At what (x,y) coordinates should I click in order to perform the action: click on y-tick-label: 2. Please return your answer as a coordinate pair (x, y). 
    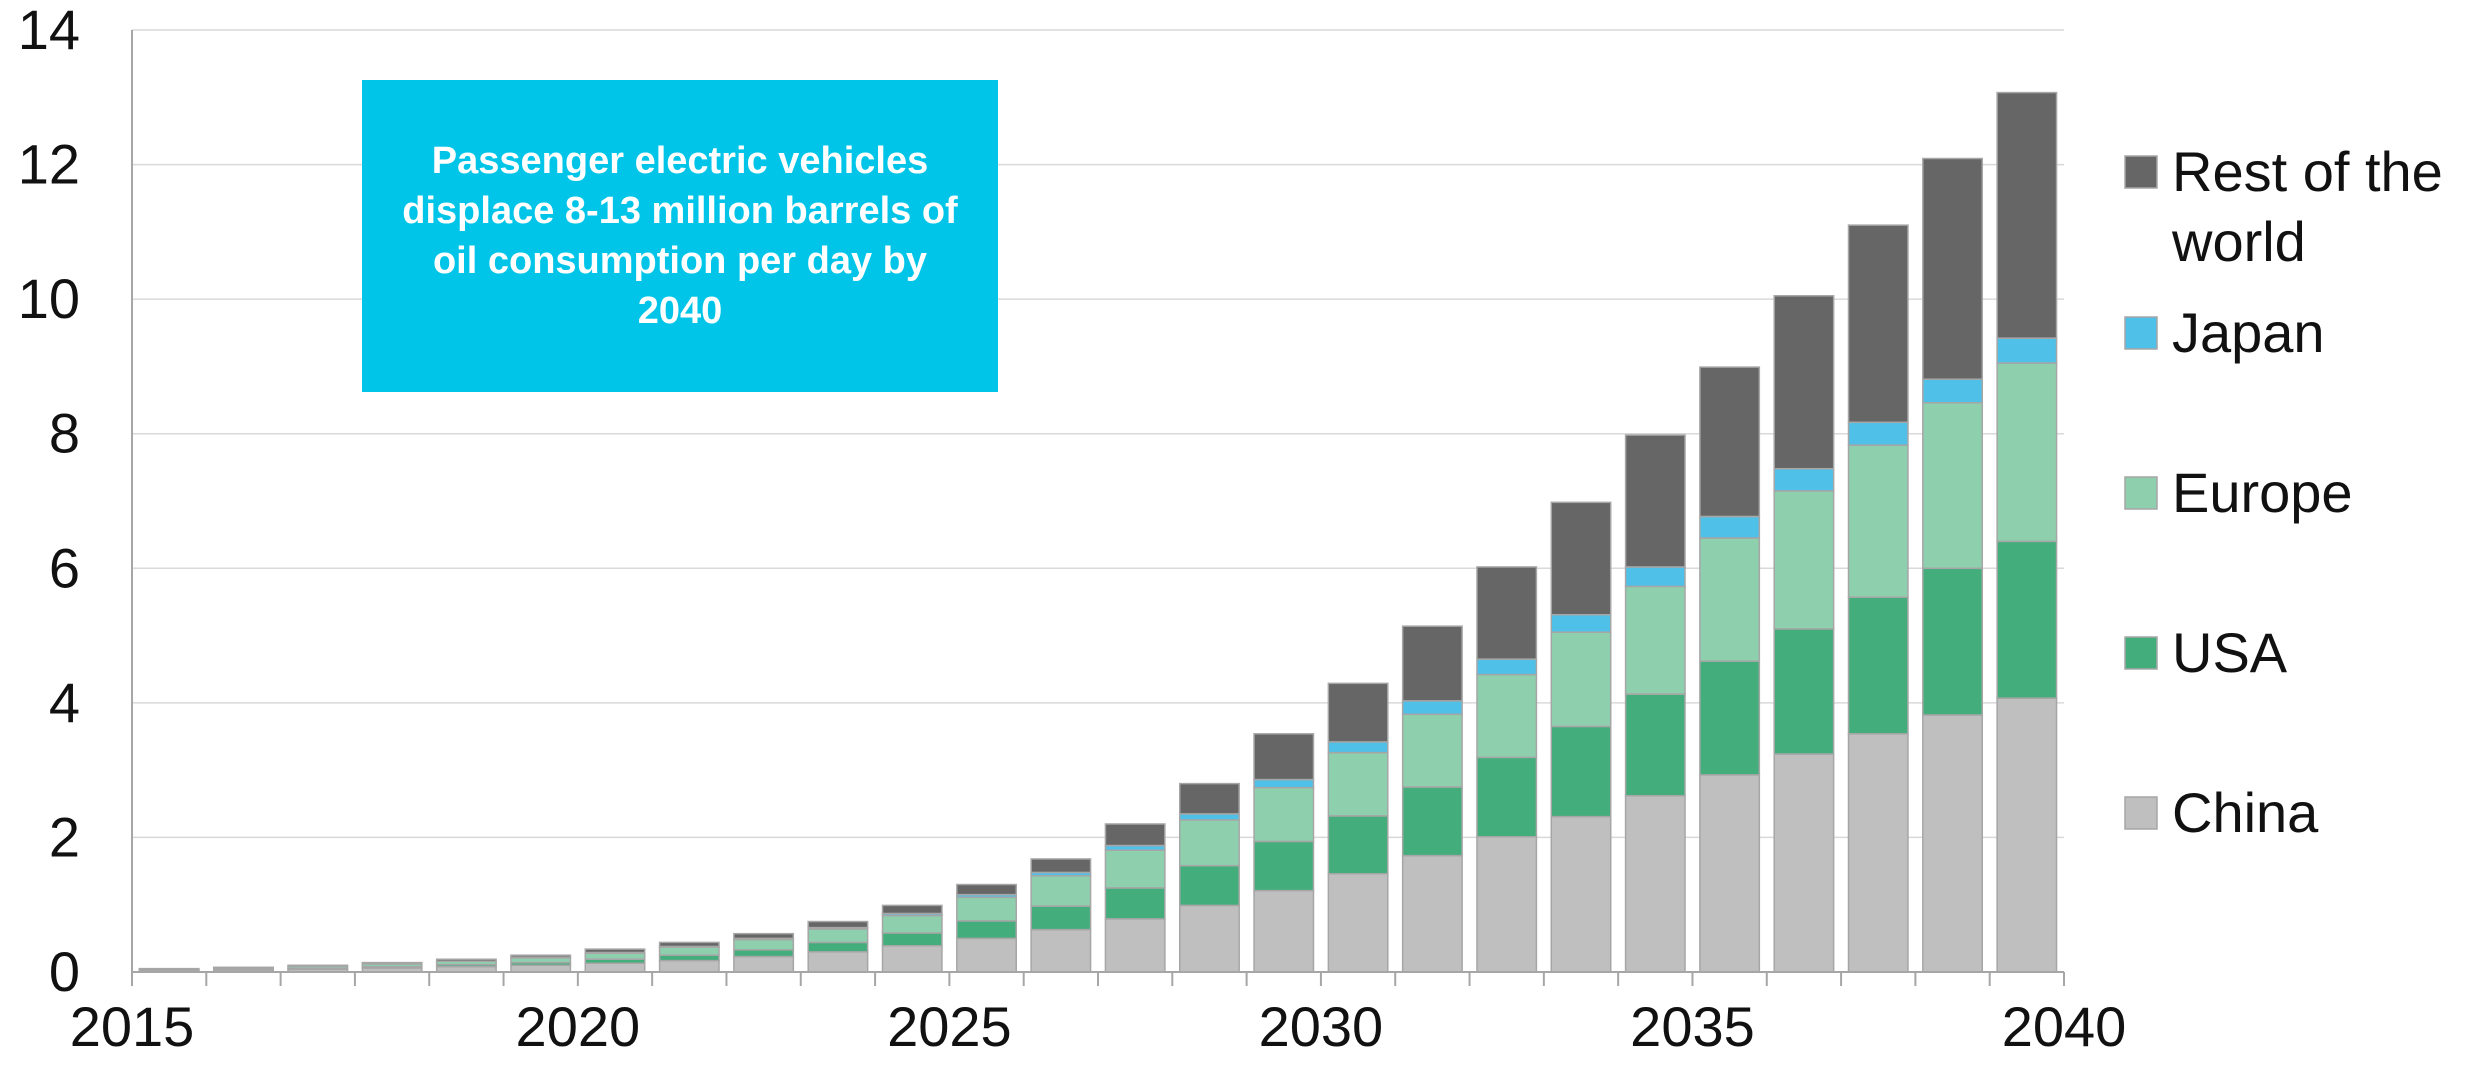
    Looking at the image, I should click on (64, 836).